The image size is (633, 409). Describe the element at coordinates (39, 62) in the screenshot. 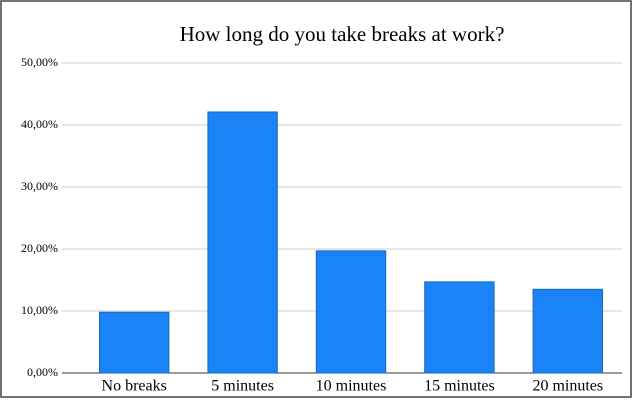

I see `y-tick-label: 50,00%` at that location.